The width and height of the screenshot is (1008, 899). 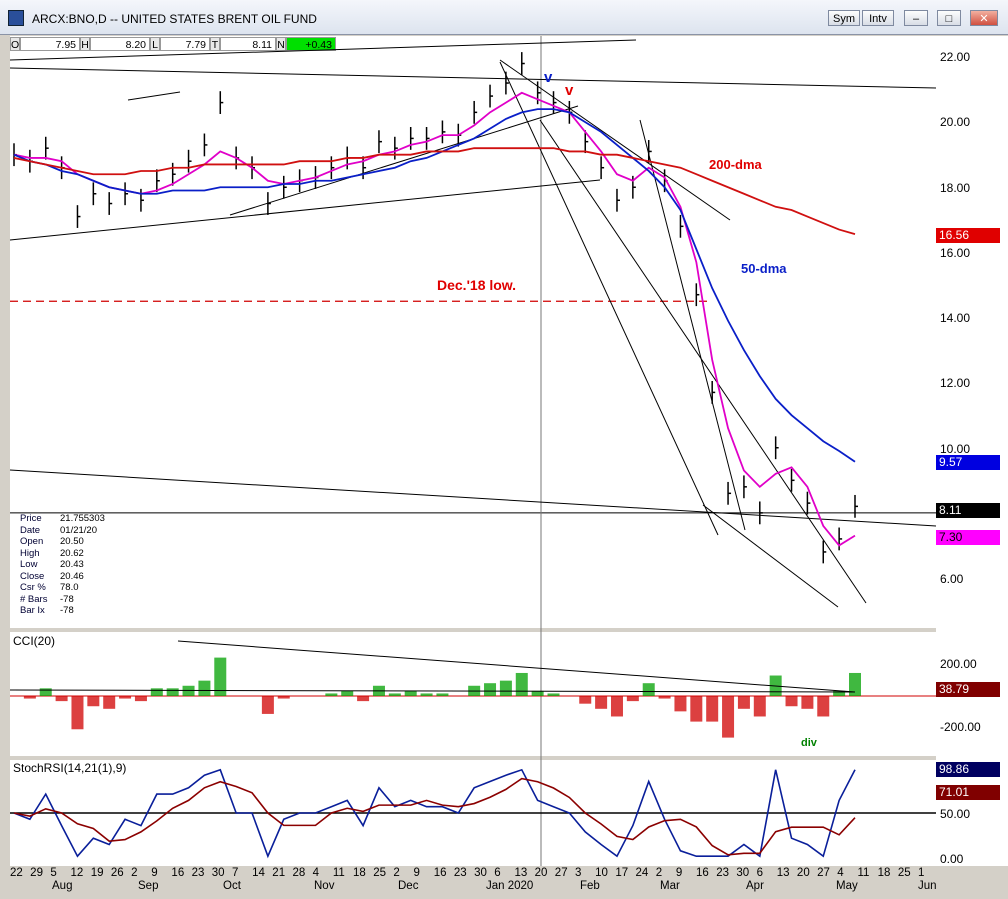 What do you see at coordinates (120, 44) in the screenshot?
I see `high-value: 8.20` at bounding box center [120, 44].